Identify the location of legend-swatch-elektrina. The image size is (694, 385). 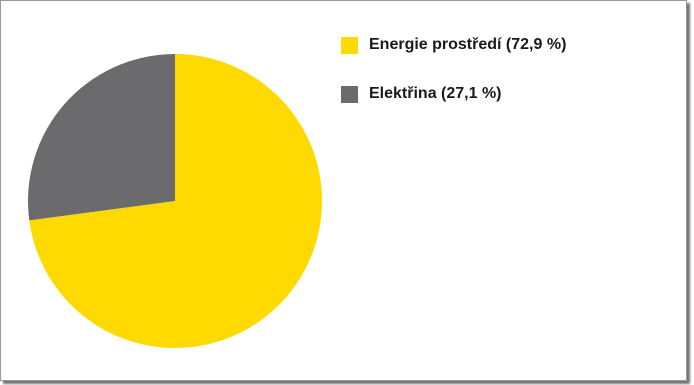
(349, 94).